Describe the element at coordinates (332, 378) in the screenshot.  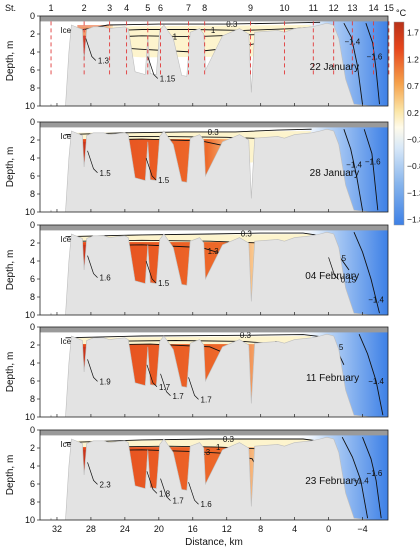
I see `panel-date: 11 February` at that location.